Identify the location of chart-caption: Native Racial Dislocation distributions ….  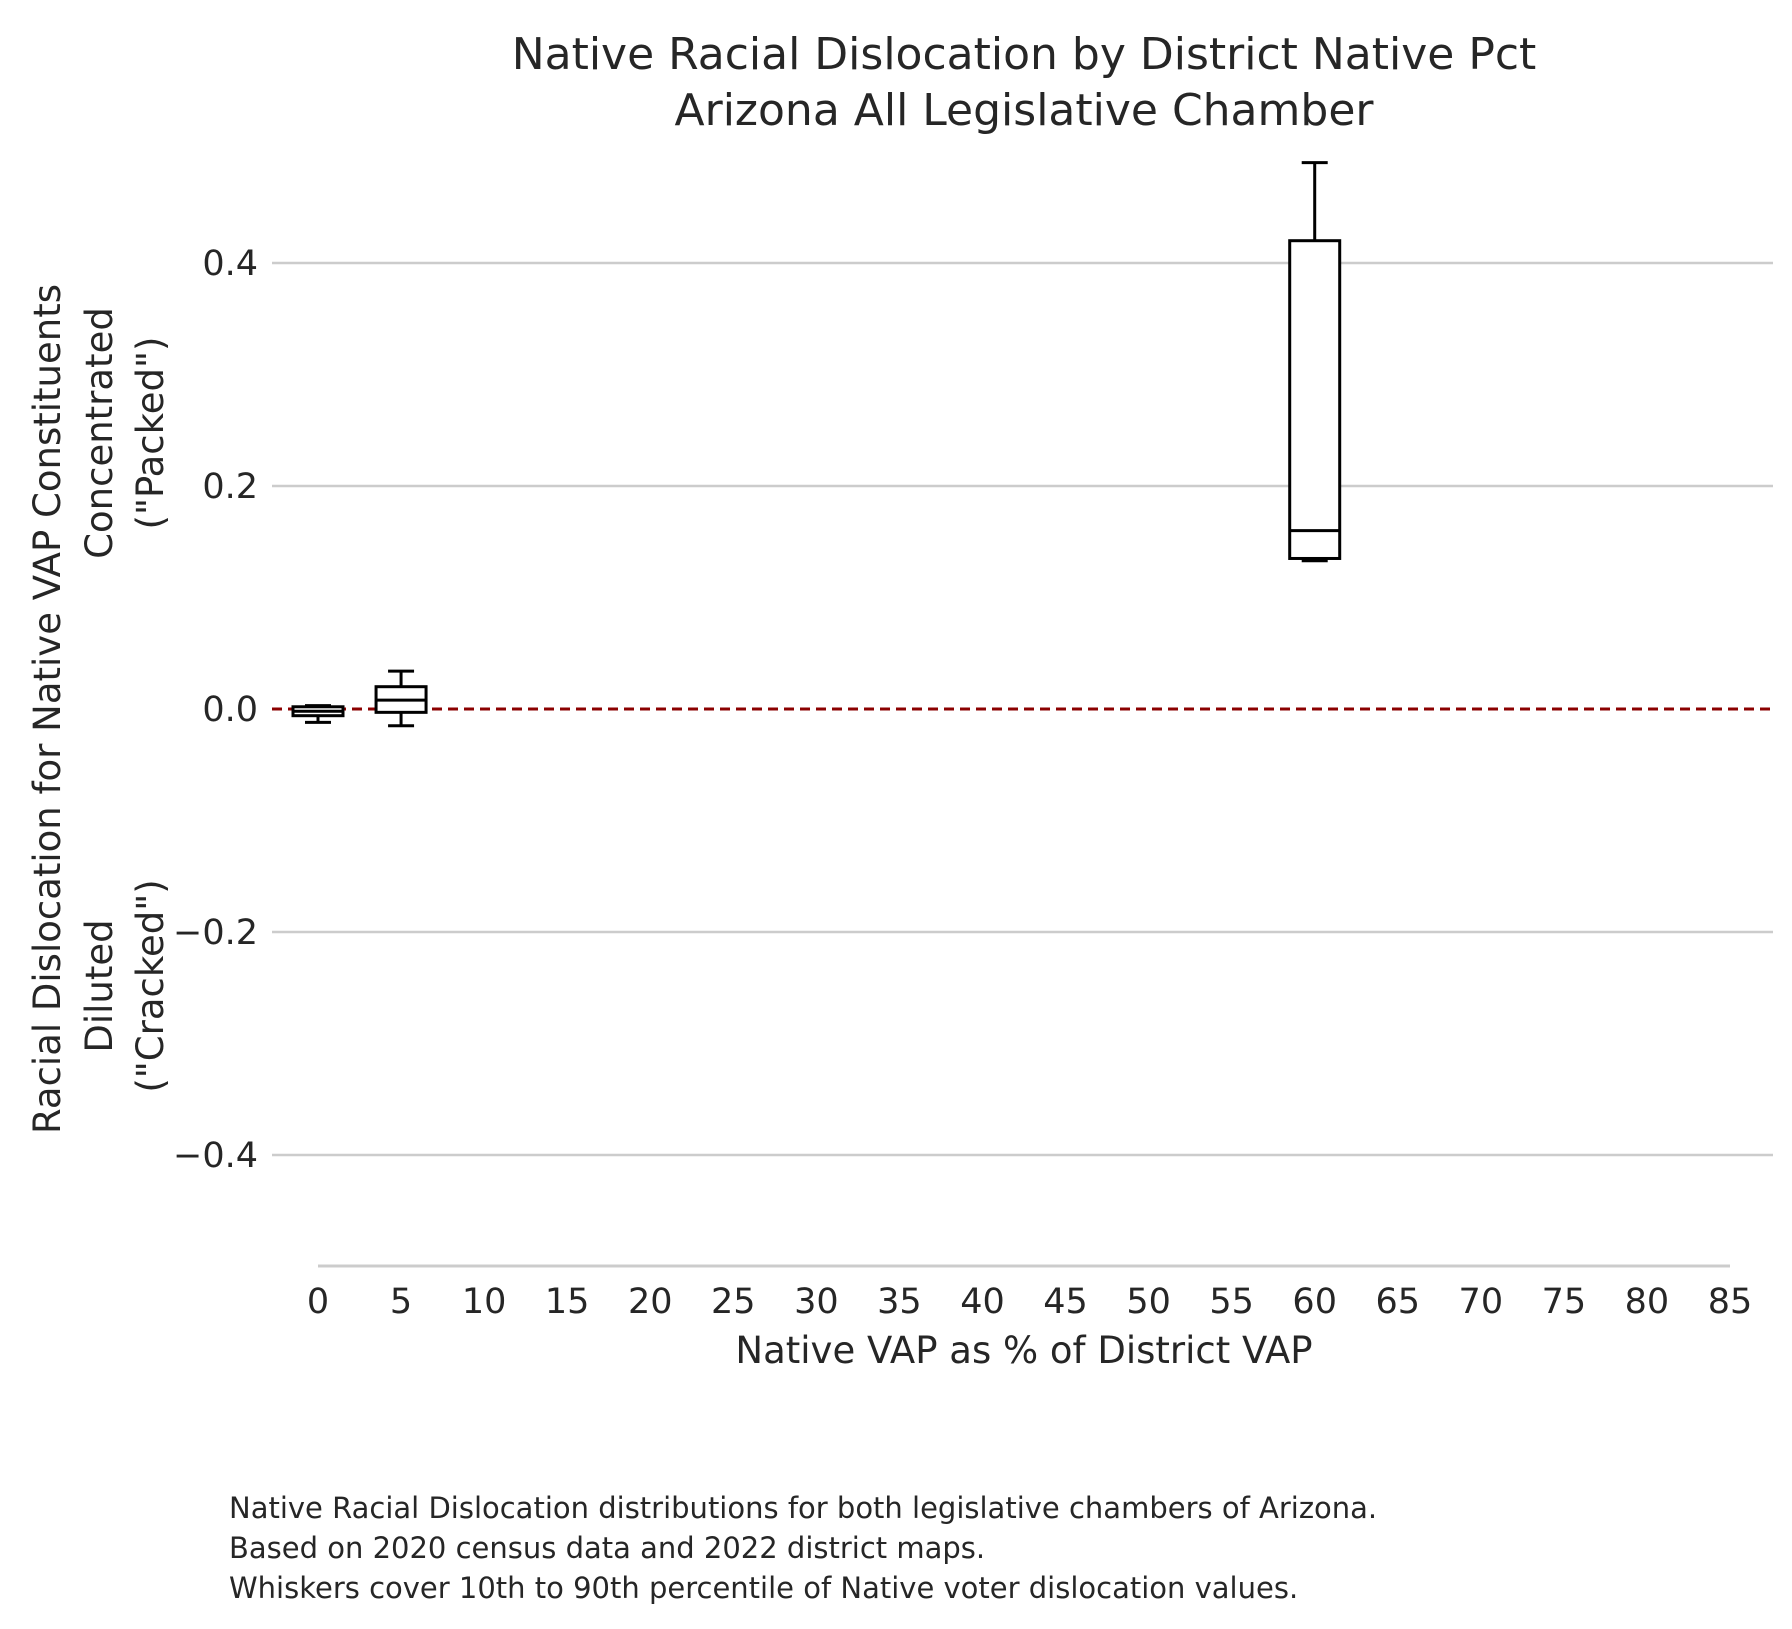
(803, 1548).